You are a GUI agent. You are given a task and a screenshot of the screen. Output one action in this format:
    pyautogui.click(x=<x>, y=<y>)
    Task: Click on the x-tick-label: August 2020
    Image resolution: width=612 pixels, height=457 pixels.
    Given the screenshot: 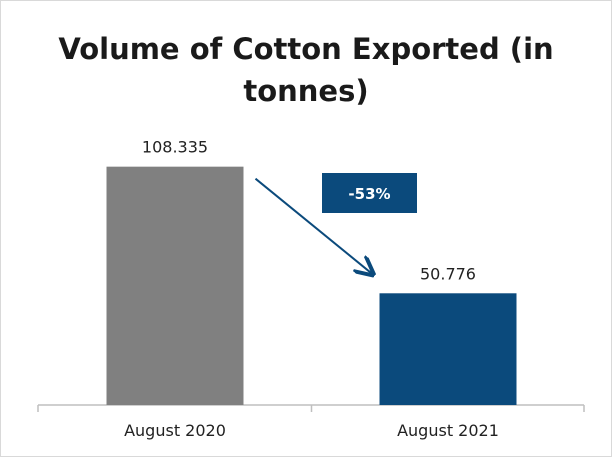 What is the action you would take?
    pyautogui.click(x=175, y=430)
    